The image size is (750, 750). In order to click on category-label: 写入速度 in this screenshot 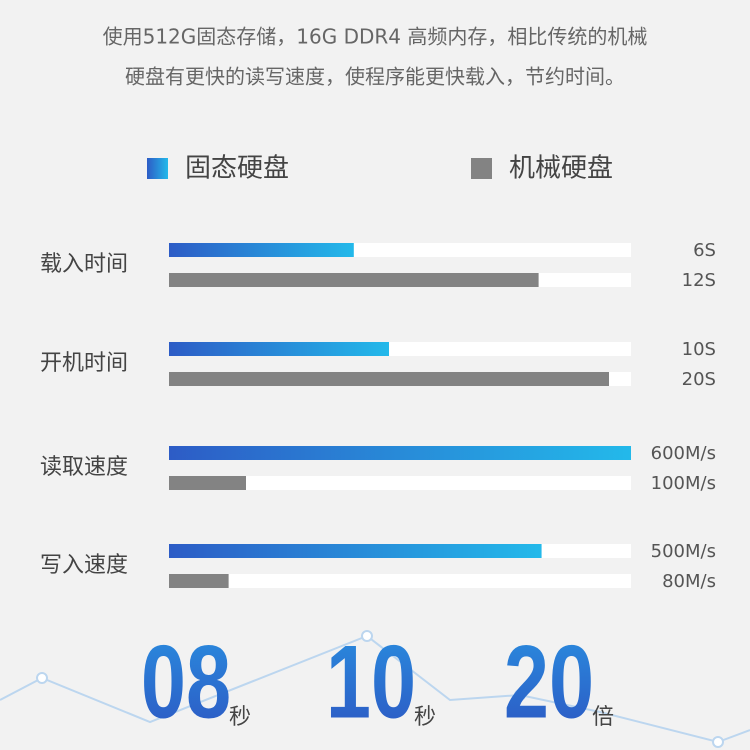, I will do `click(84, 565)`.